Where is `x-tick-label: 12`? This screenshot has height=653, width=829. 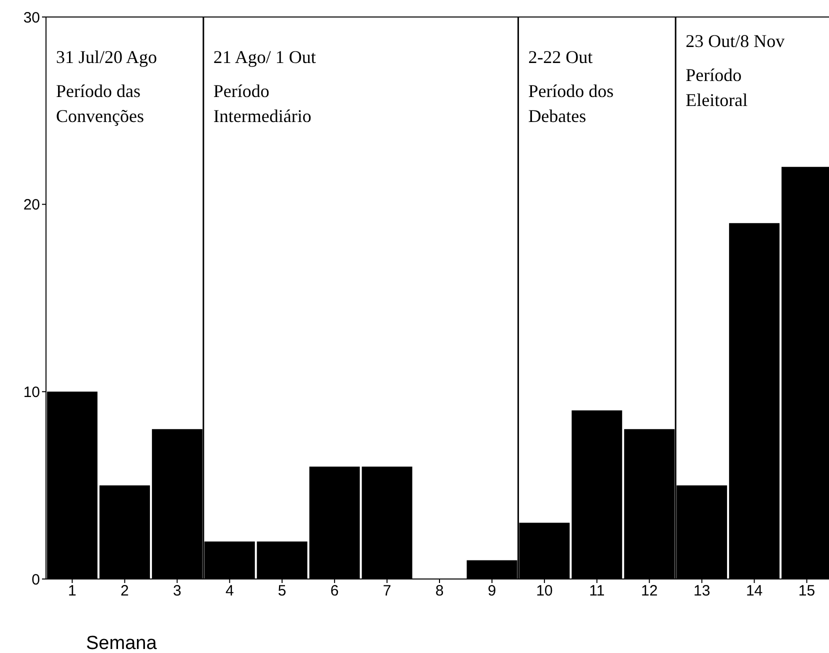
x-tick-label: 12 is located at coordinates (649, 591).